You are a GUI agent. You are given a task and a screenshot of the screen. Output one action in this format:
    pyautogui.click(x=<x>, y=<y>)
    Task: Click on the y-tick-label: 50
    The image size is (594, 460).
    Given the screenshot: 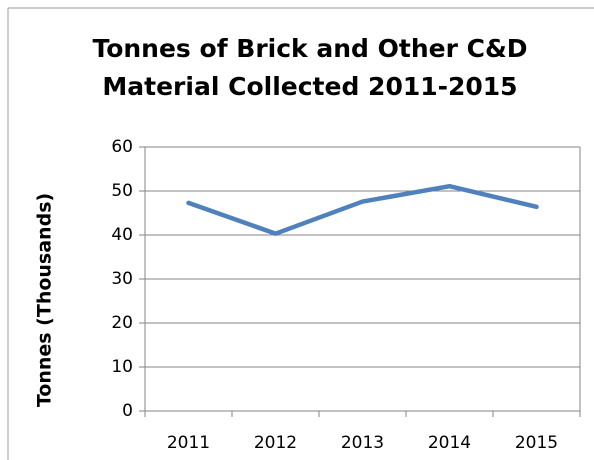 What is the action you would take?
    pyautogui.click(x=122, y=191)
    